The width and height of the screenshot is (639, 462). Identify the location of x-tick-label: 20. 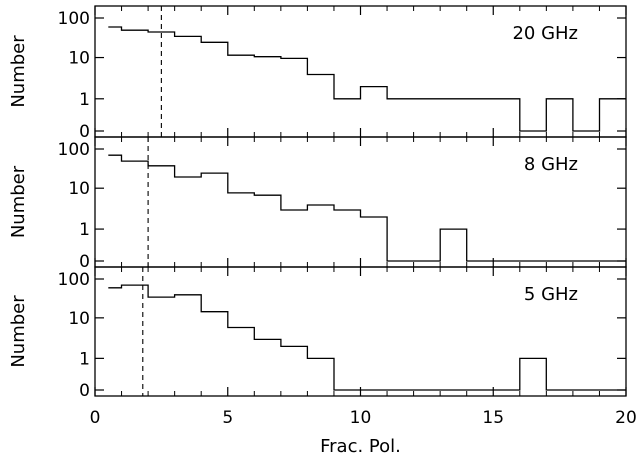
(626, 418).